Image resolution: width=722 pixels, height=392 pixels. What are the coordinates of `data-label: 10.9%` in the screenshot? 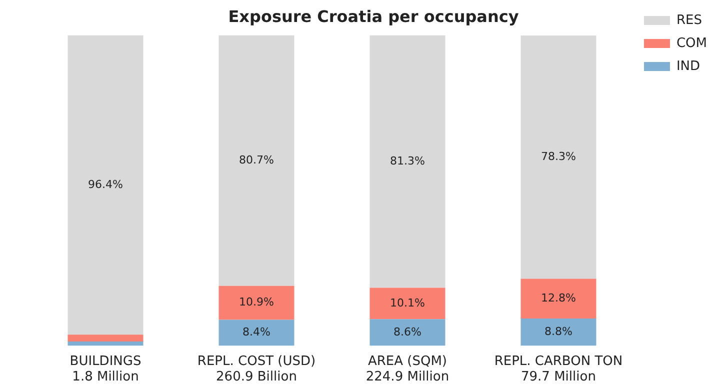 It's located at (256, 302).